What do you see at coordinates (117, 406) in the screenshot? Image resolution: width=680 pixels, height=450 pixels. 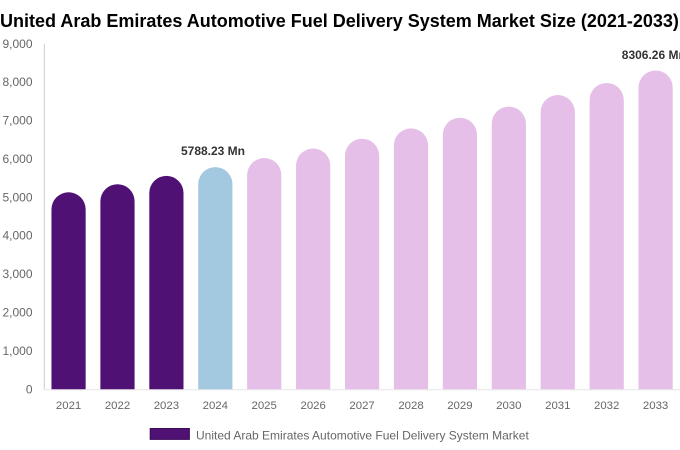 I see `svg-text: 2022` at bounding box center [117, 406].